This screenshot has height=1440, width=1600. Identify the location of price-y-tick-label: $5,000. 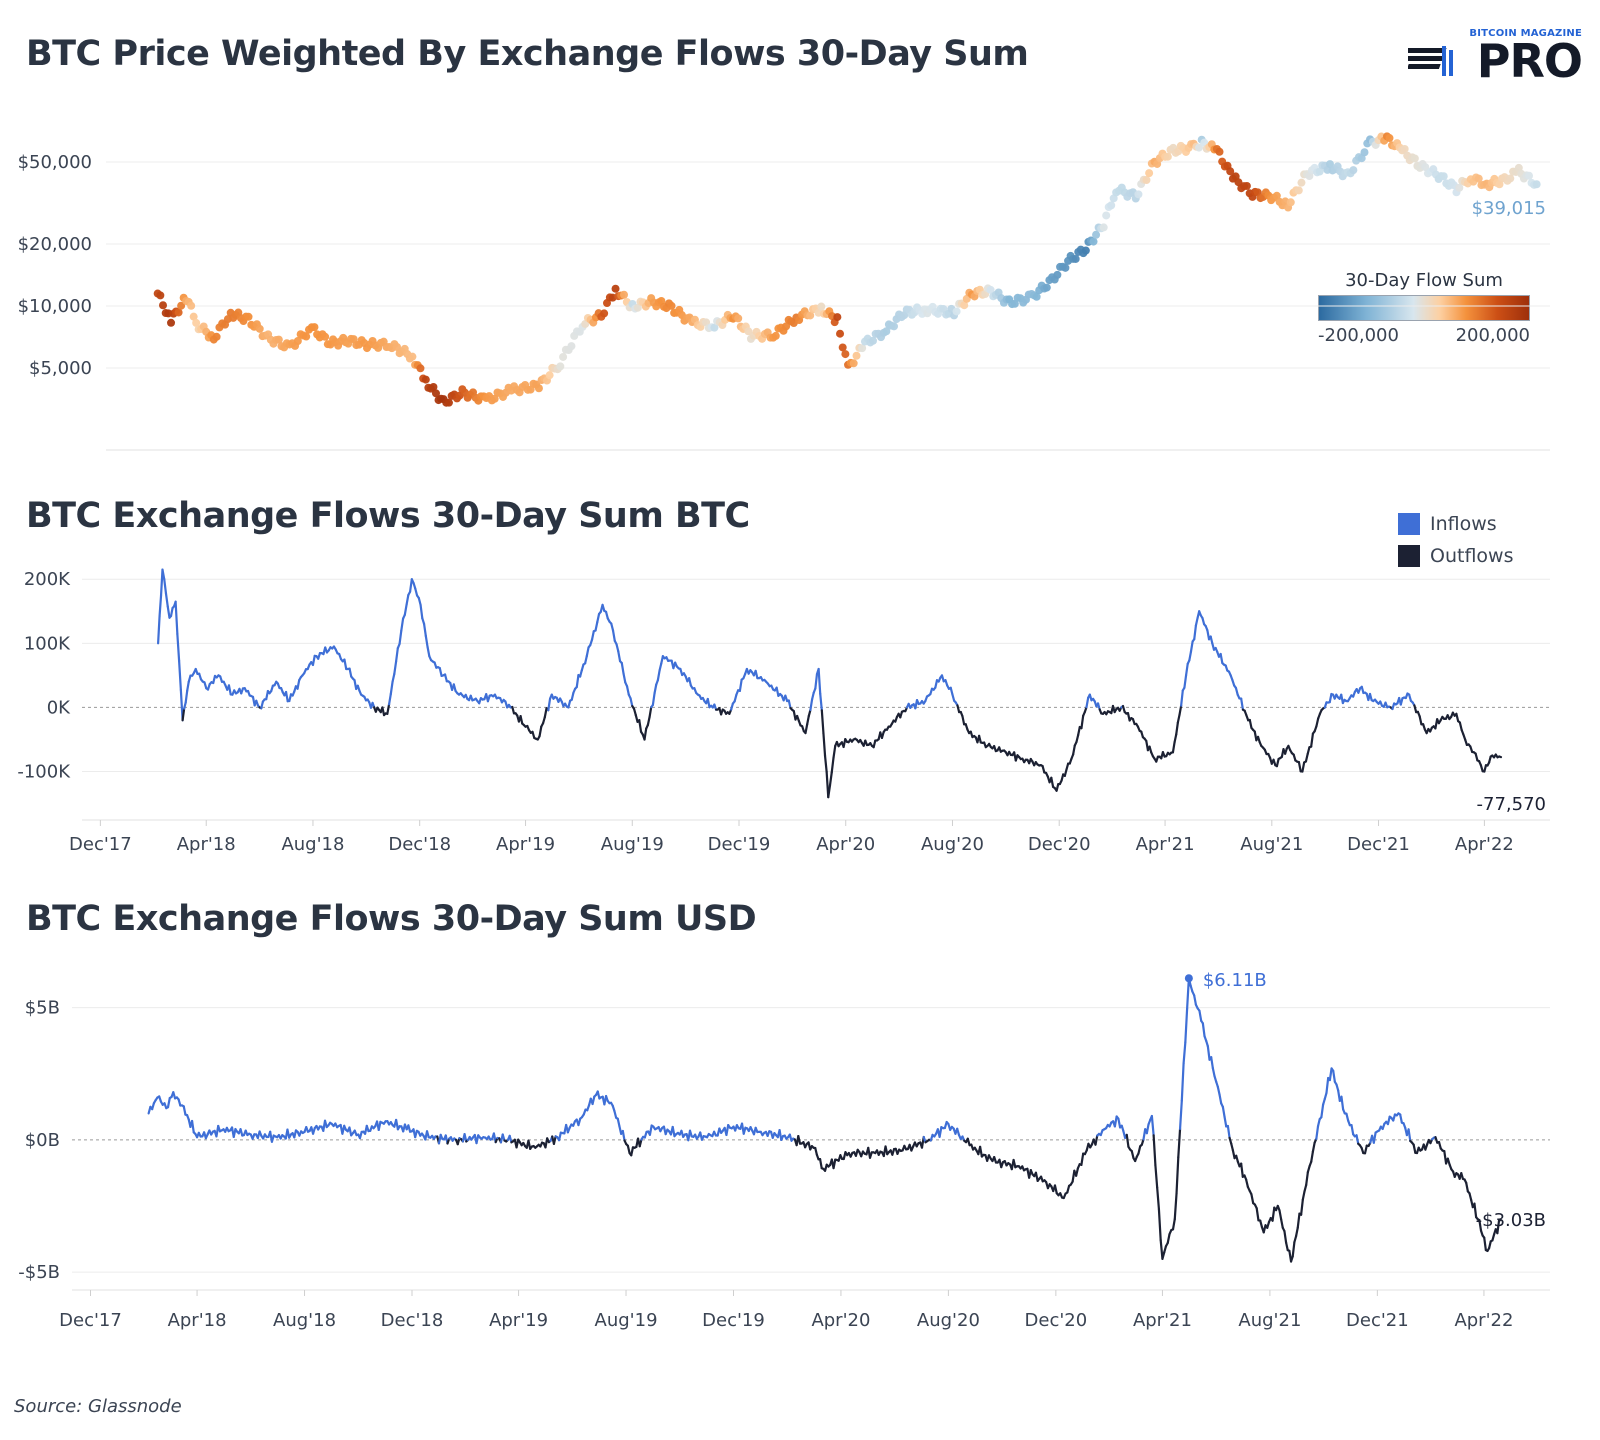
(60, 368).